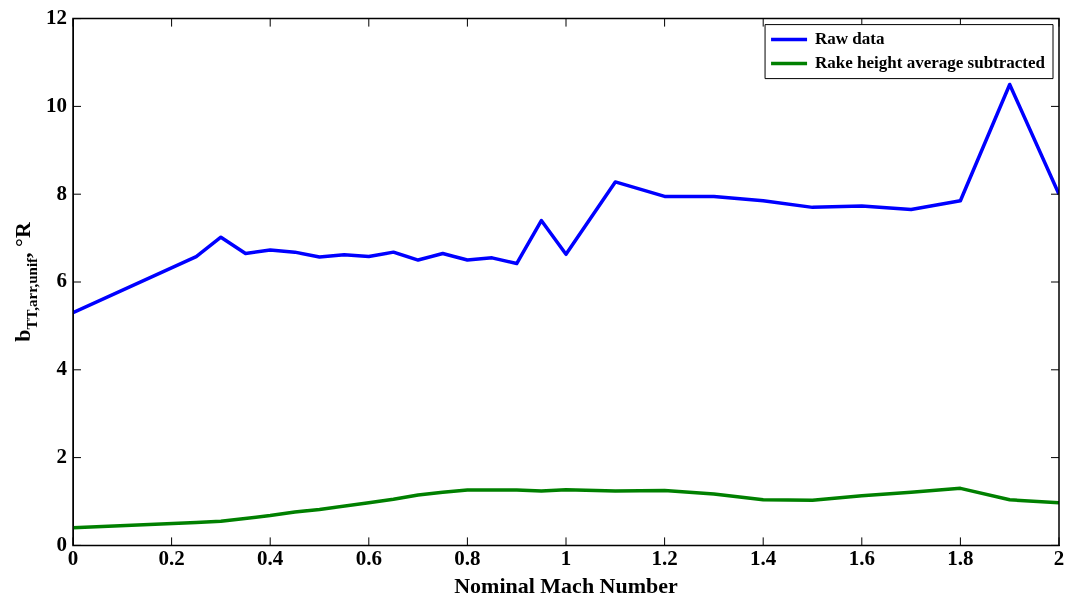 This screenshot has width=1071, height=601. What do you see at coordinates (270, 558) in the screenshot?
I see `x-tick-label: 0.4` at bounding box center [270, 558].